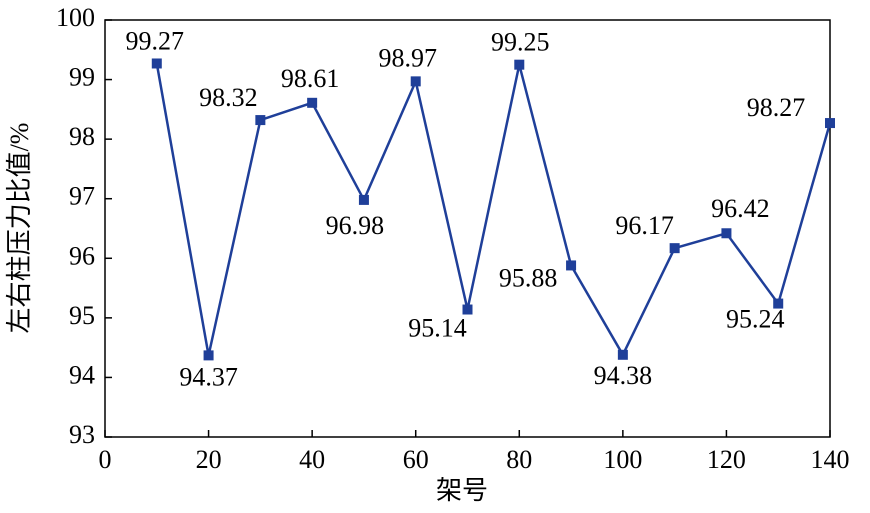 The image size is (870, 513). Describe the element at coordinates (740, 208) in the screenshot. I see `data-label: 96.42` at that location.